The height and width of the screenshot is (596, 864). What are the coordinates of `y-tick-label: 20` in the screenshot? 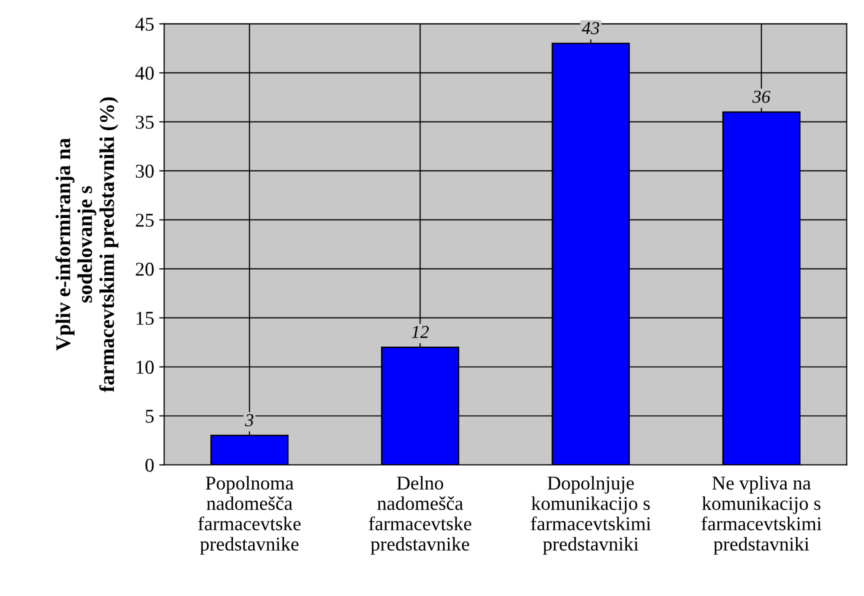 It's located at (145, 269).